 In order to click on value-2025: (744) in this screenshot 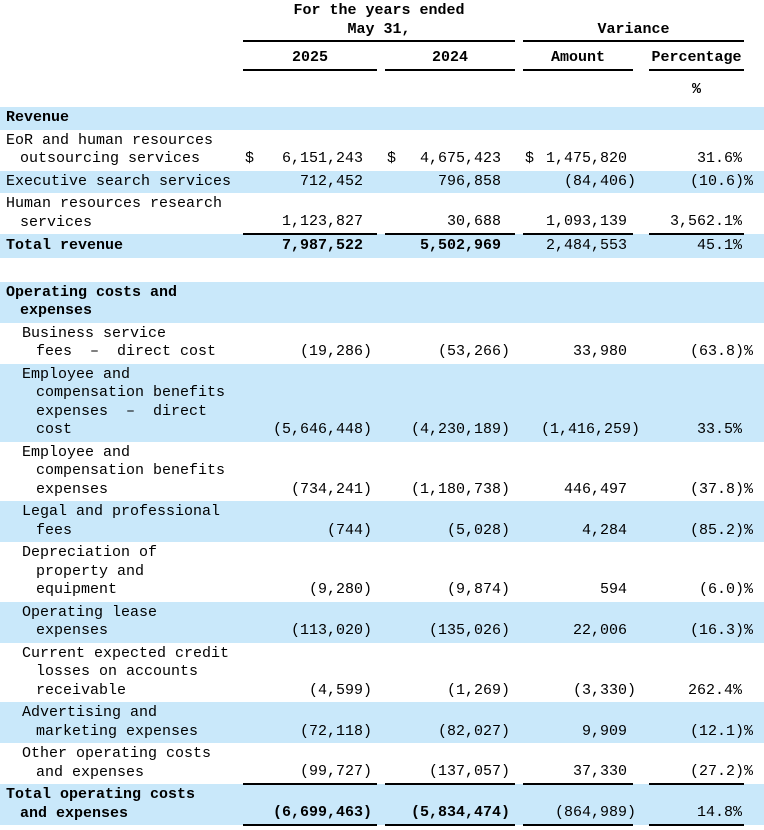, I will do `click(319, 521)`.